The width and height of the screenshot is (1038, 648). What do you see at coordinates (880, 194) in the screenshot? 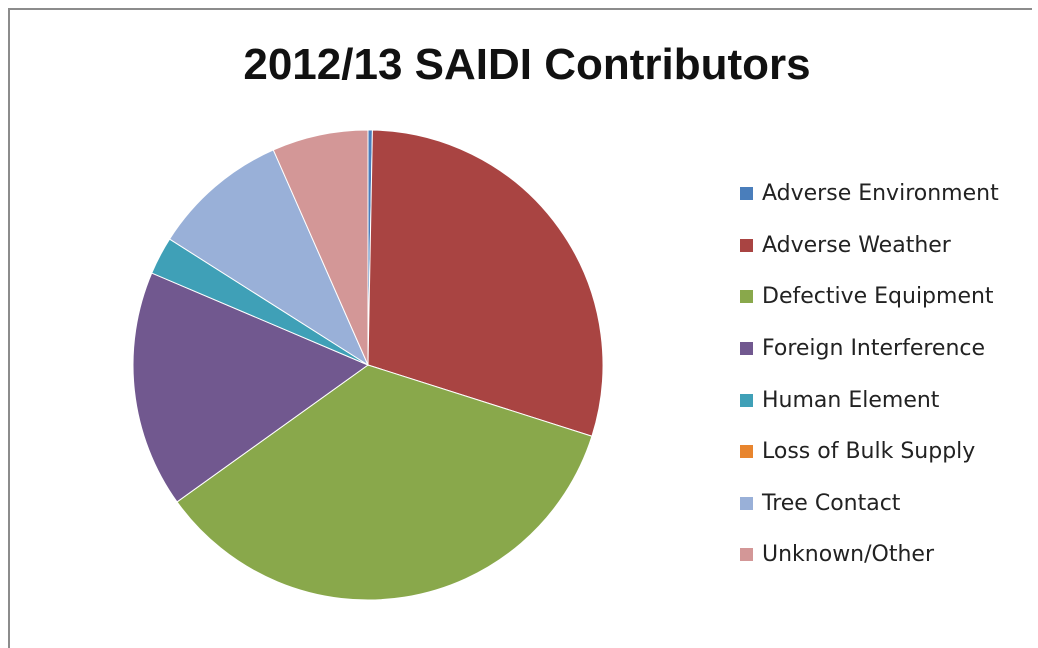
I see `legend-label: Adverse Environment` at bounding box center [880, 194].